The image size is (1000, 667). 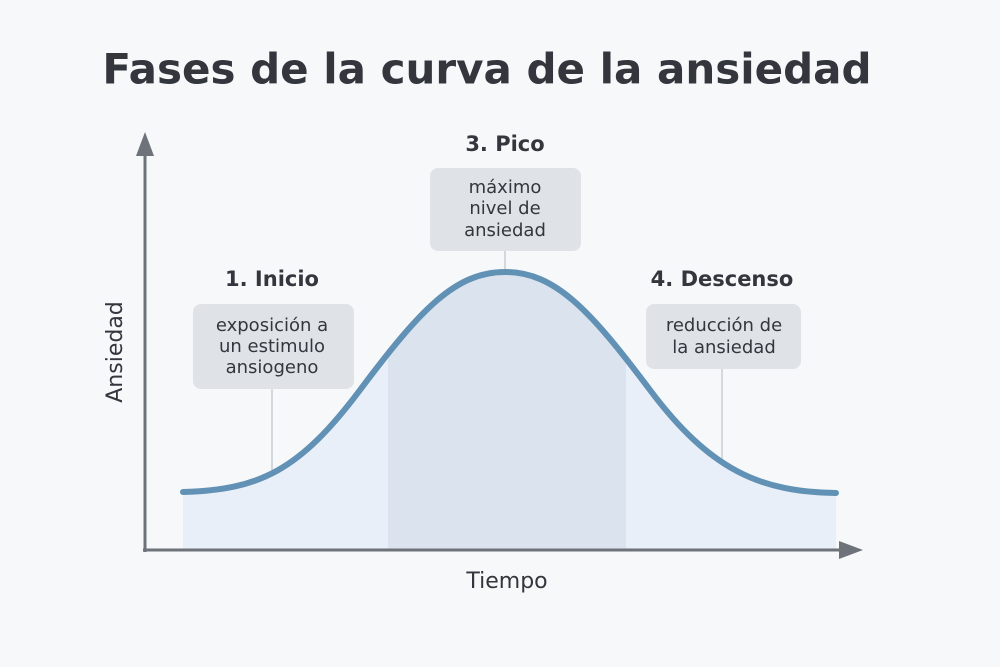 I want to click on phase-text: la ansiedad, so click(x=724, y=347).